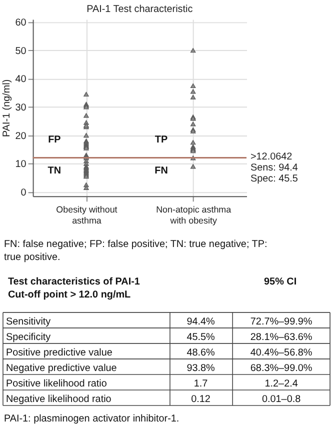 The image size is (331, 443). I want to click on text: 95% CI, so click(280, 282).